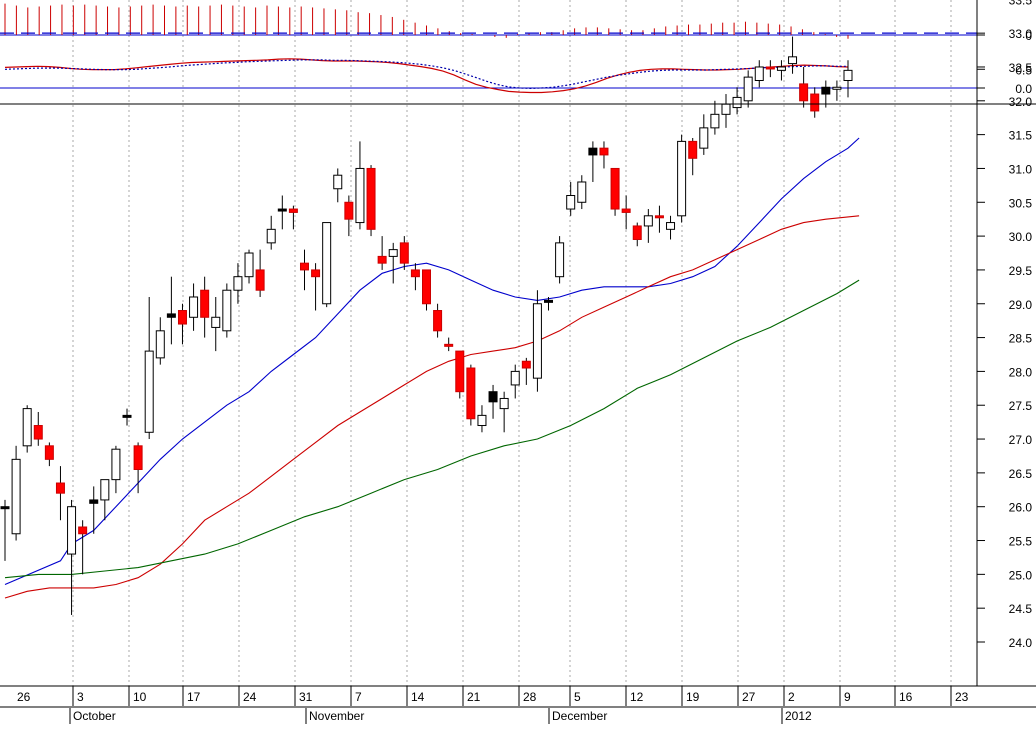  I want to click on y-tick-label-price: 31.0, so click(1021, 169).